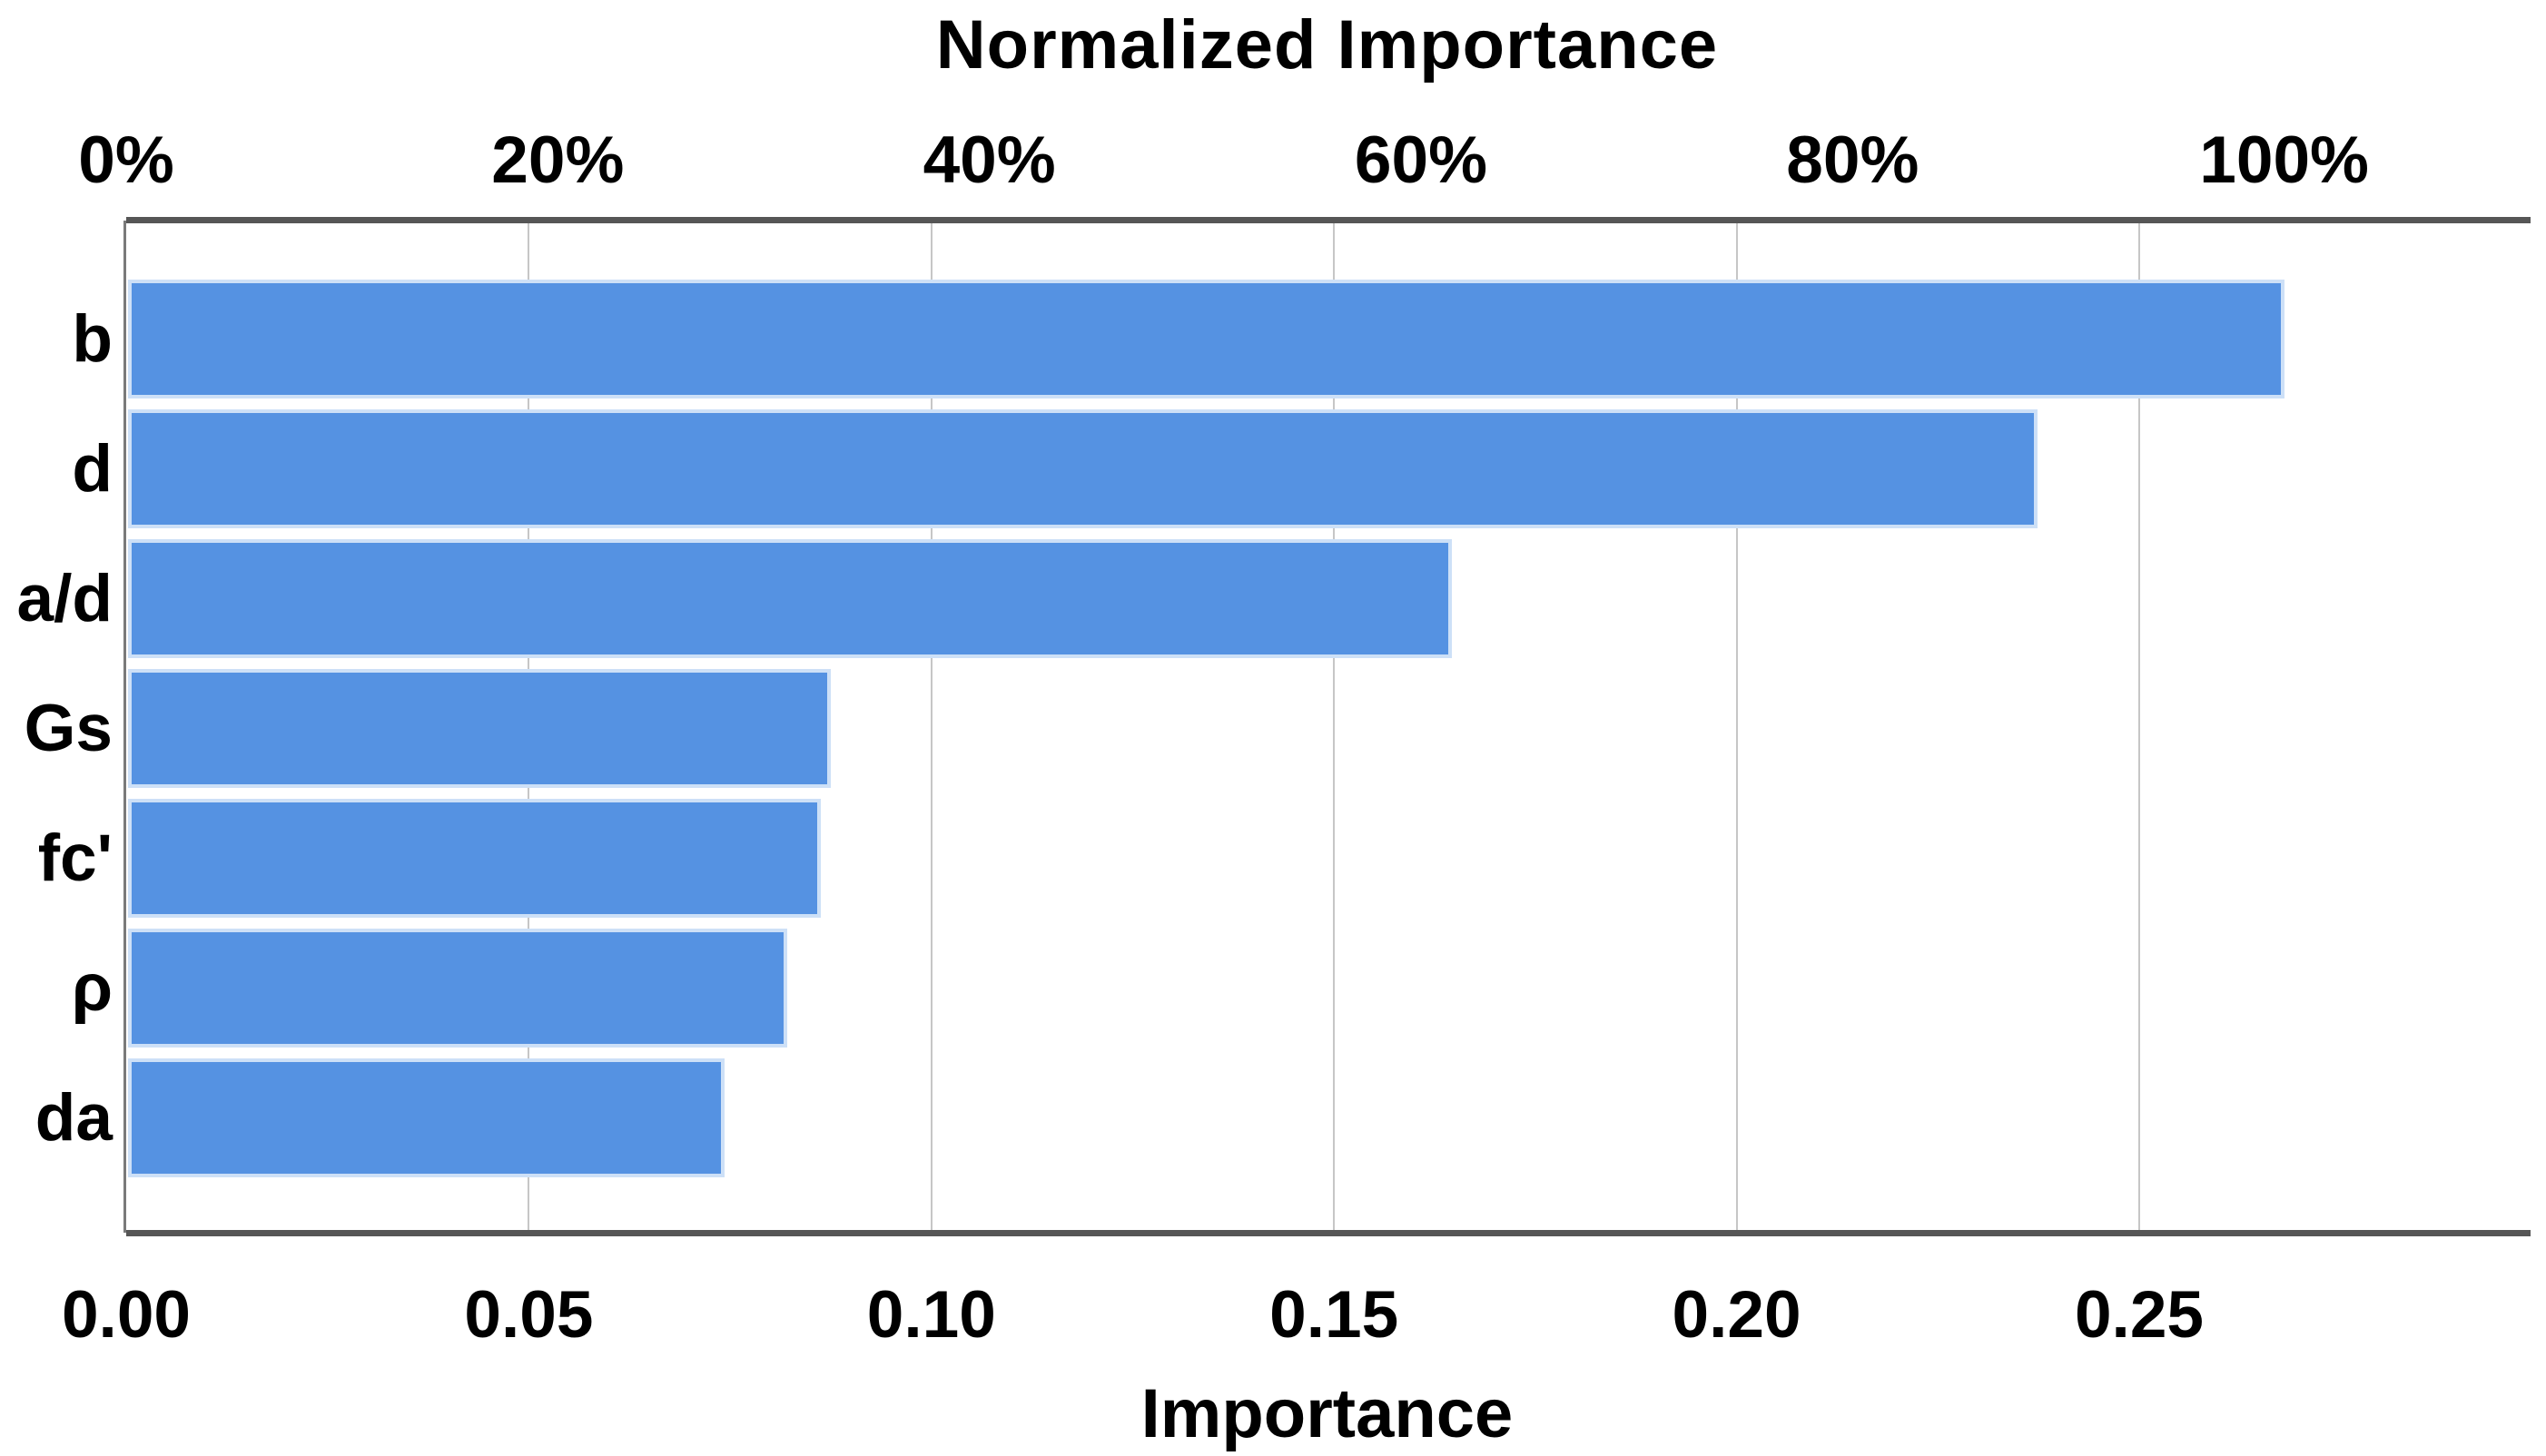  What do you see at coordinates (68, 728) in the screenshot?
I see `category-label: Gs` at bounding box center [68, 728].